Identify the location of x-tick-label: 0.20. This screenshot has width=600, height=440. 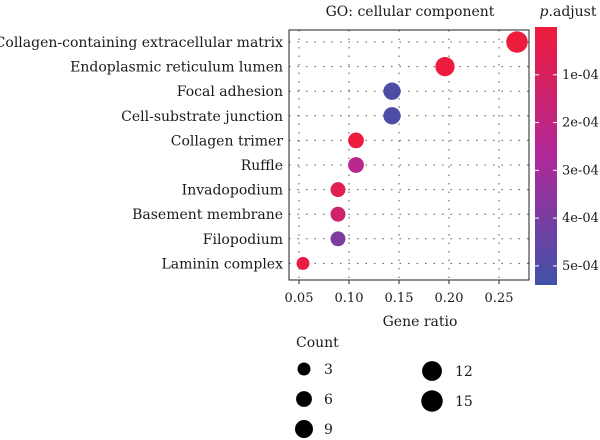
(449, 298).